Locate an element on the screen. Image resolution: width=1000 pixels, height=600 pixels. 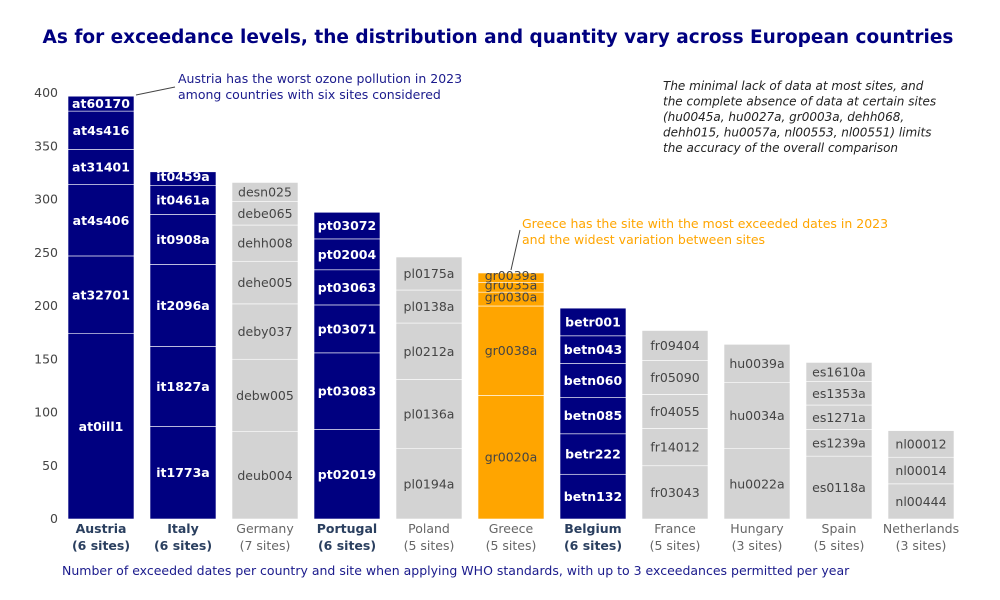
category-sites-netherlands: (3 sites) is located at coordinates (921, 545).